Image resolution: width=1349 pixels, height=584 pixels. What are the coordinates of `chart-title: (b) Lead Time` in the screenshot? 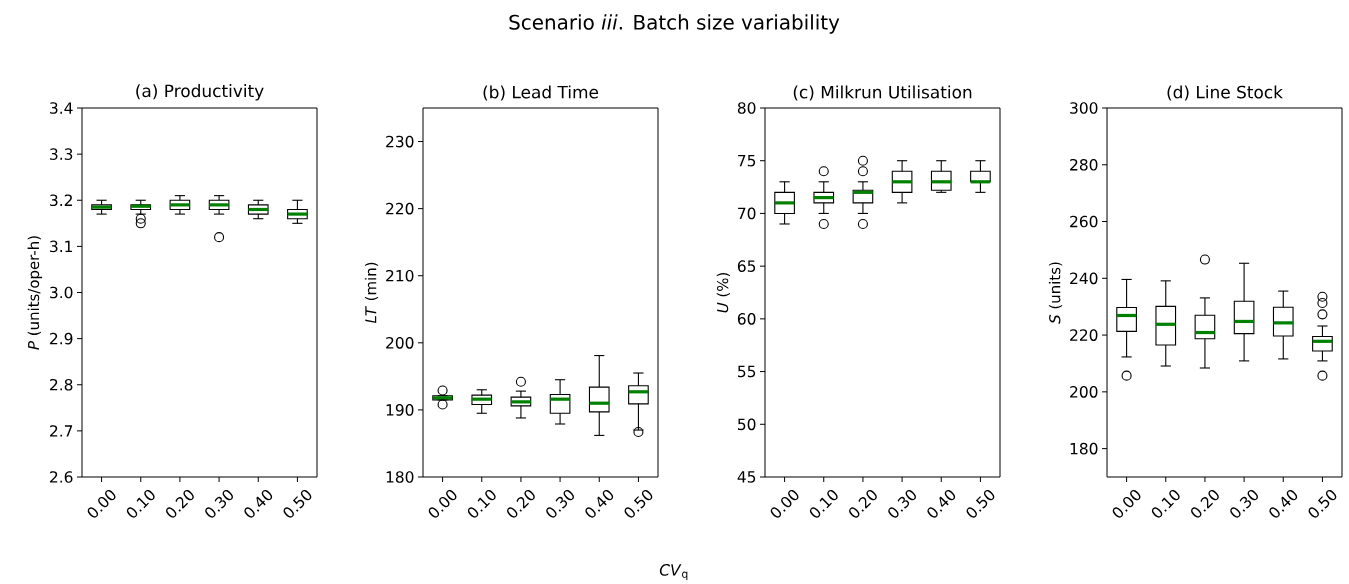 It's located at (541, 93).